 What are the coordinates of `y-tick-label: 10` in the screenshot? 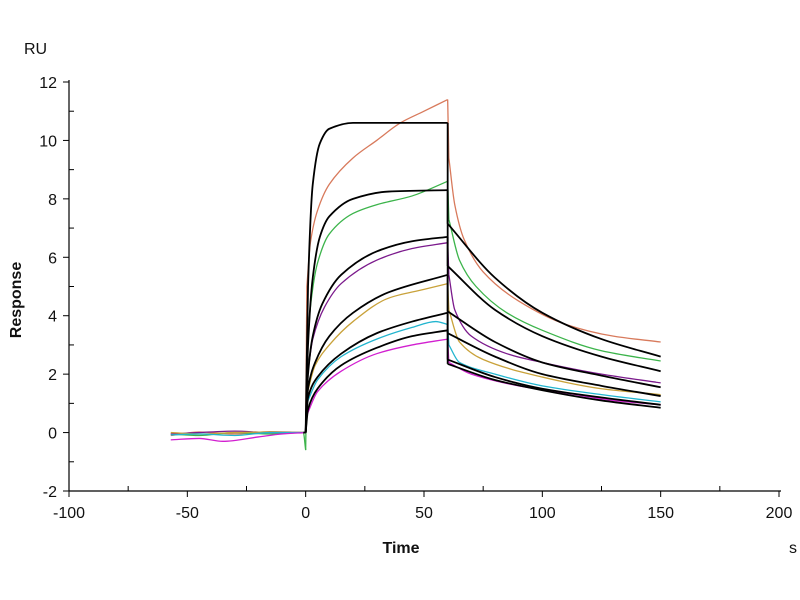 It's located at (48, 141).